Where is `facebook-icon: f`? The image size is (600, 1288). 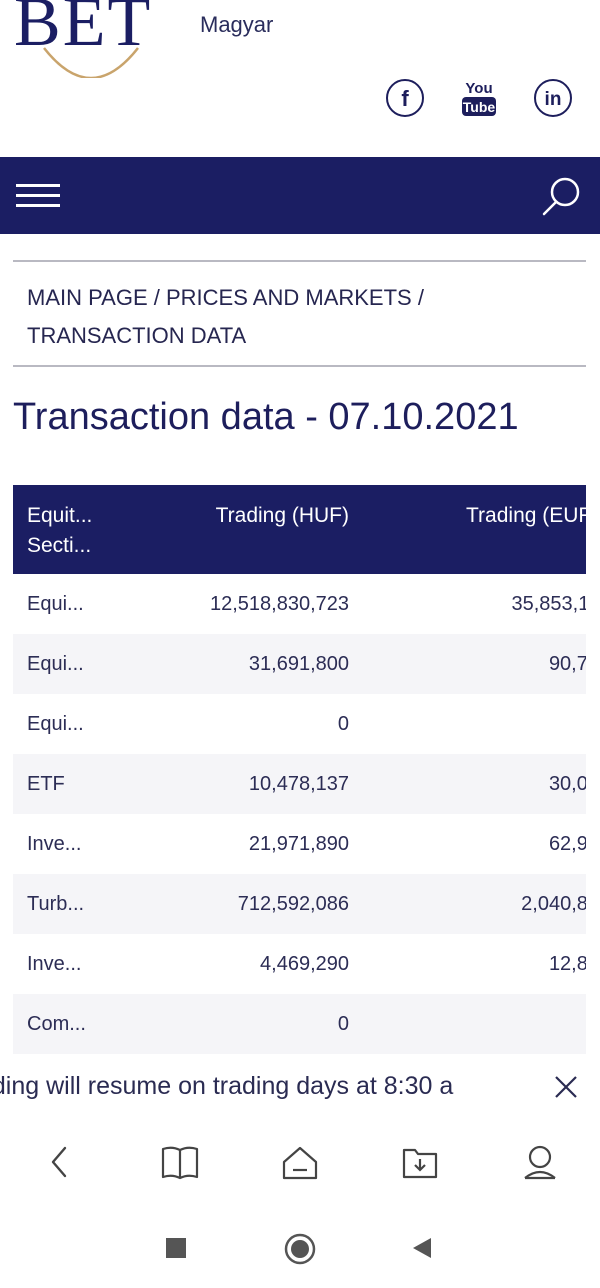 facebook-icon: f is located at coordinates (405, 98).